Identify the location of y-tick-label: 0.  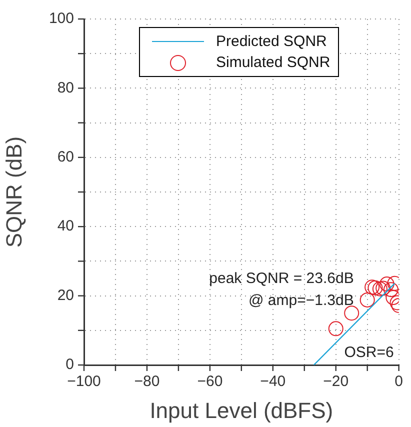
(70, 365).